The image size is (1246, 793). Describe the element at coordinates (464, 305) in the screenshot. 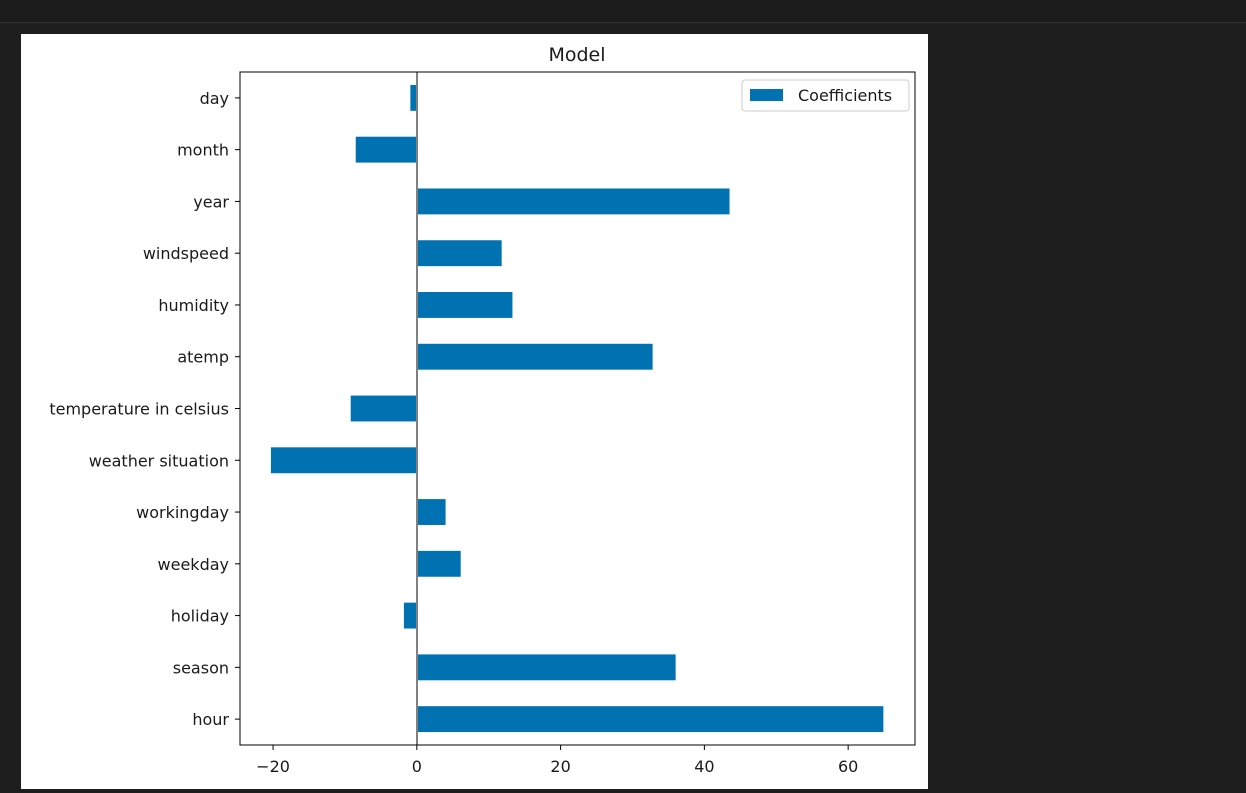

I see `bar-humidity` at that location.